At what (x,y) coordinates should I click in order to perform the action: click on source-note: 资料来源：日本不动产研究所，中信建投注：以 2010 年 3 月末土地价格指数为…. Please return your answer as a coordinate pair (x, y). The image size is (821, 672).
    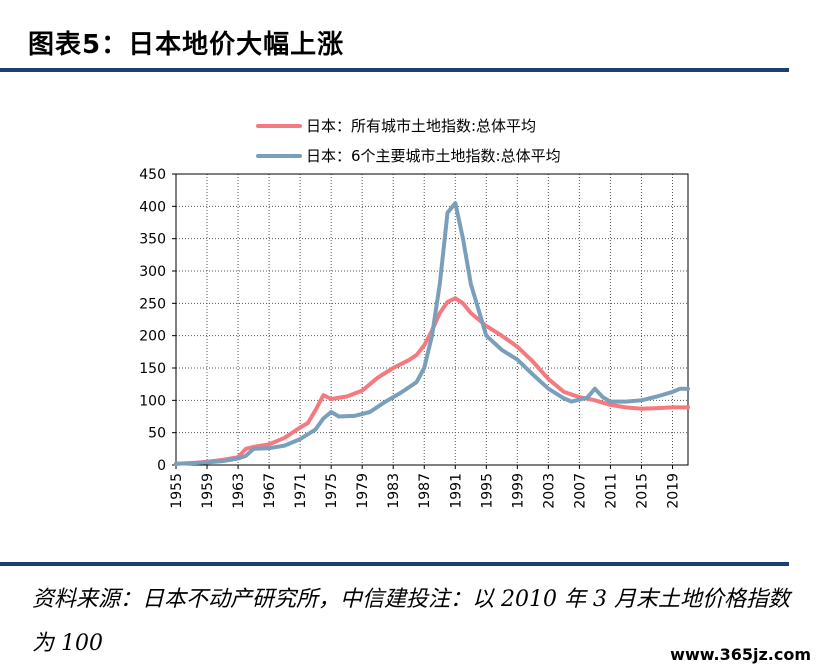
    Looking at the image, I should click on (411, 621).